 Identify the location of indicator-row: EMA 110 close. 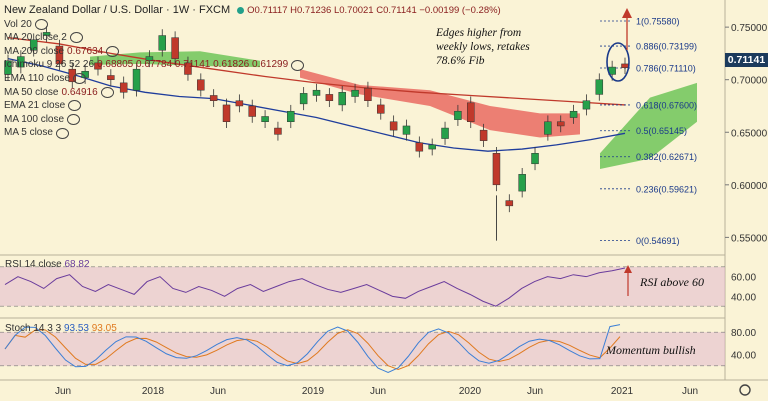
(252, 79).